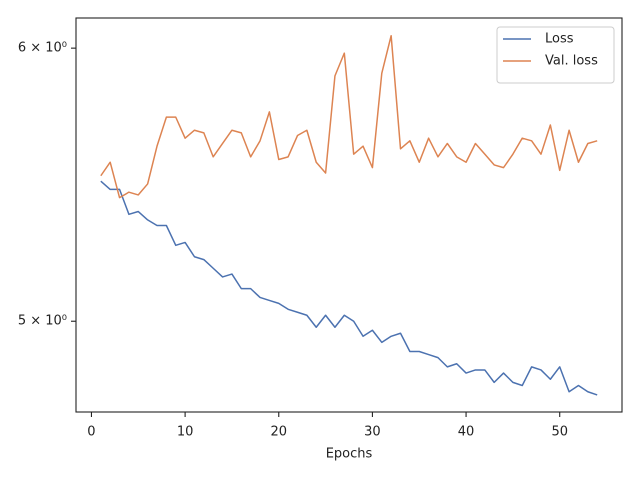 The width and height of the screenshot is (640, 480). What do you see at coordinates (466, 432) in the screenshot?
I see `x-tick-label: 40` at bounding box center [466, 432].